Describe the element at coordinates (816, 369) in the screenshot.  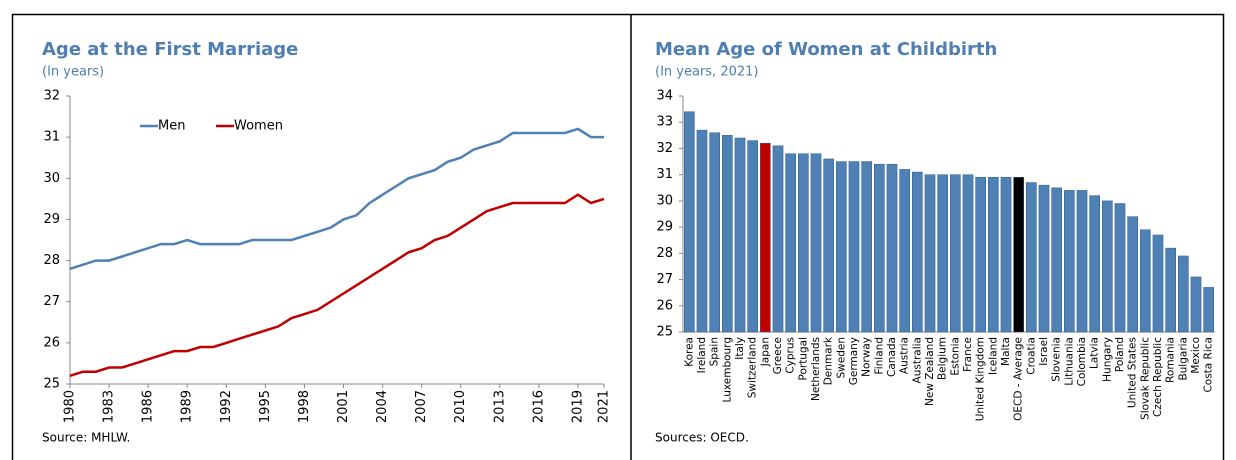
I see `x-tick-label: Netherlands` at that location.